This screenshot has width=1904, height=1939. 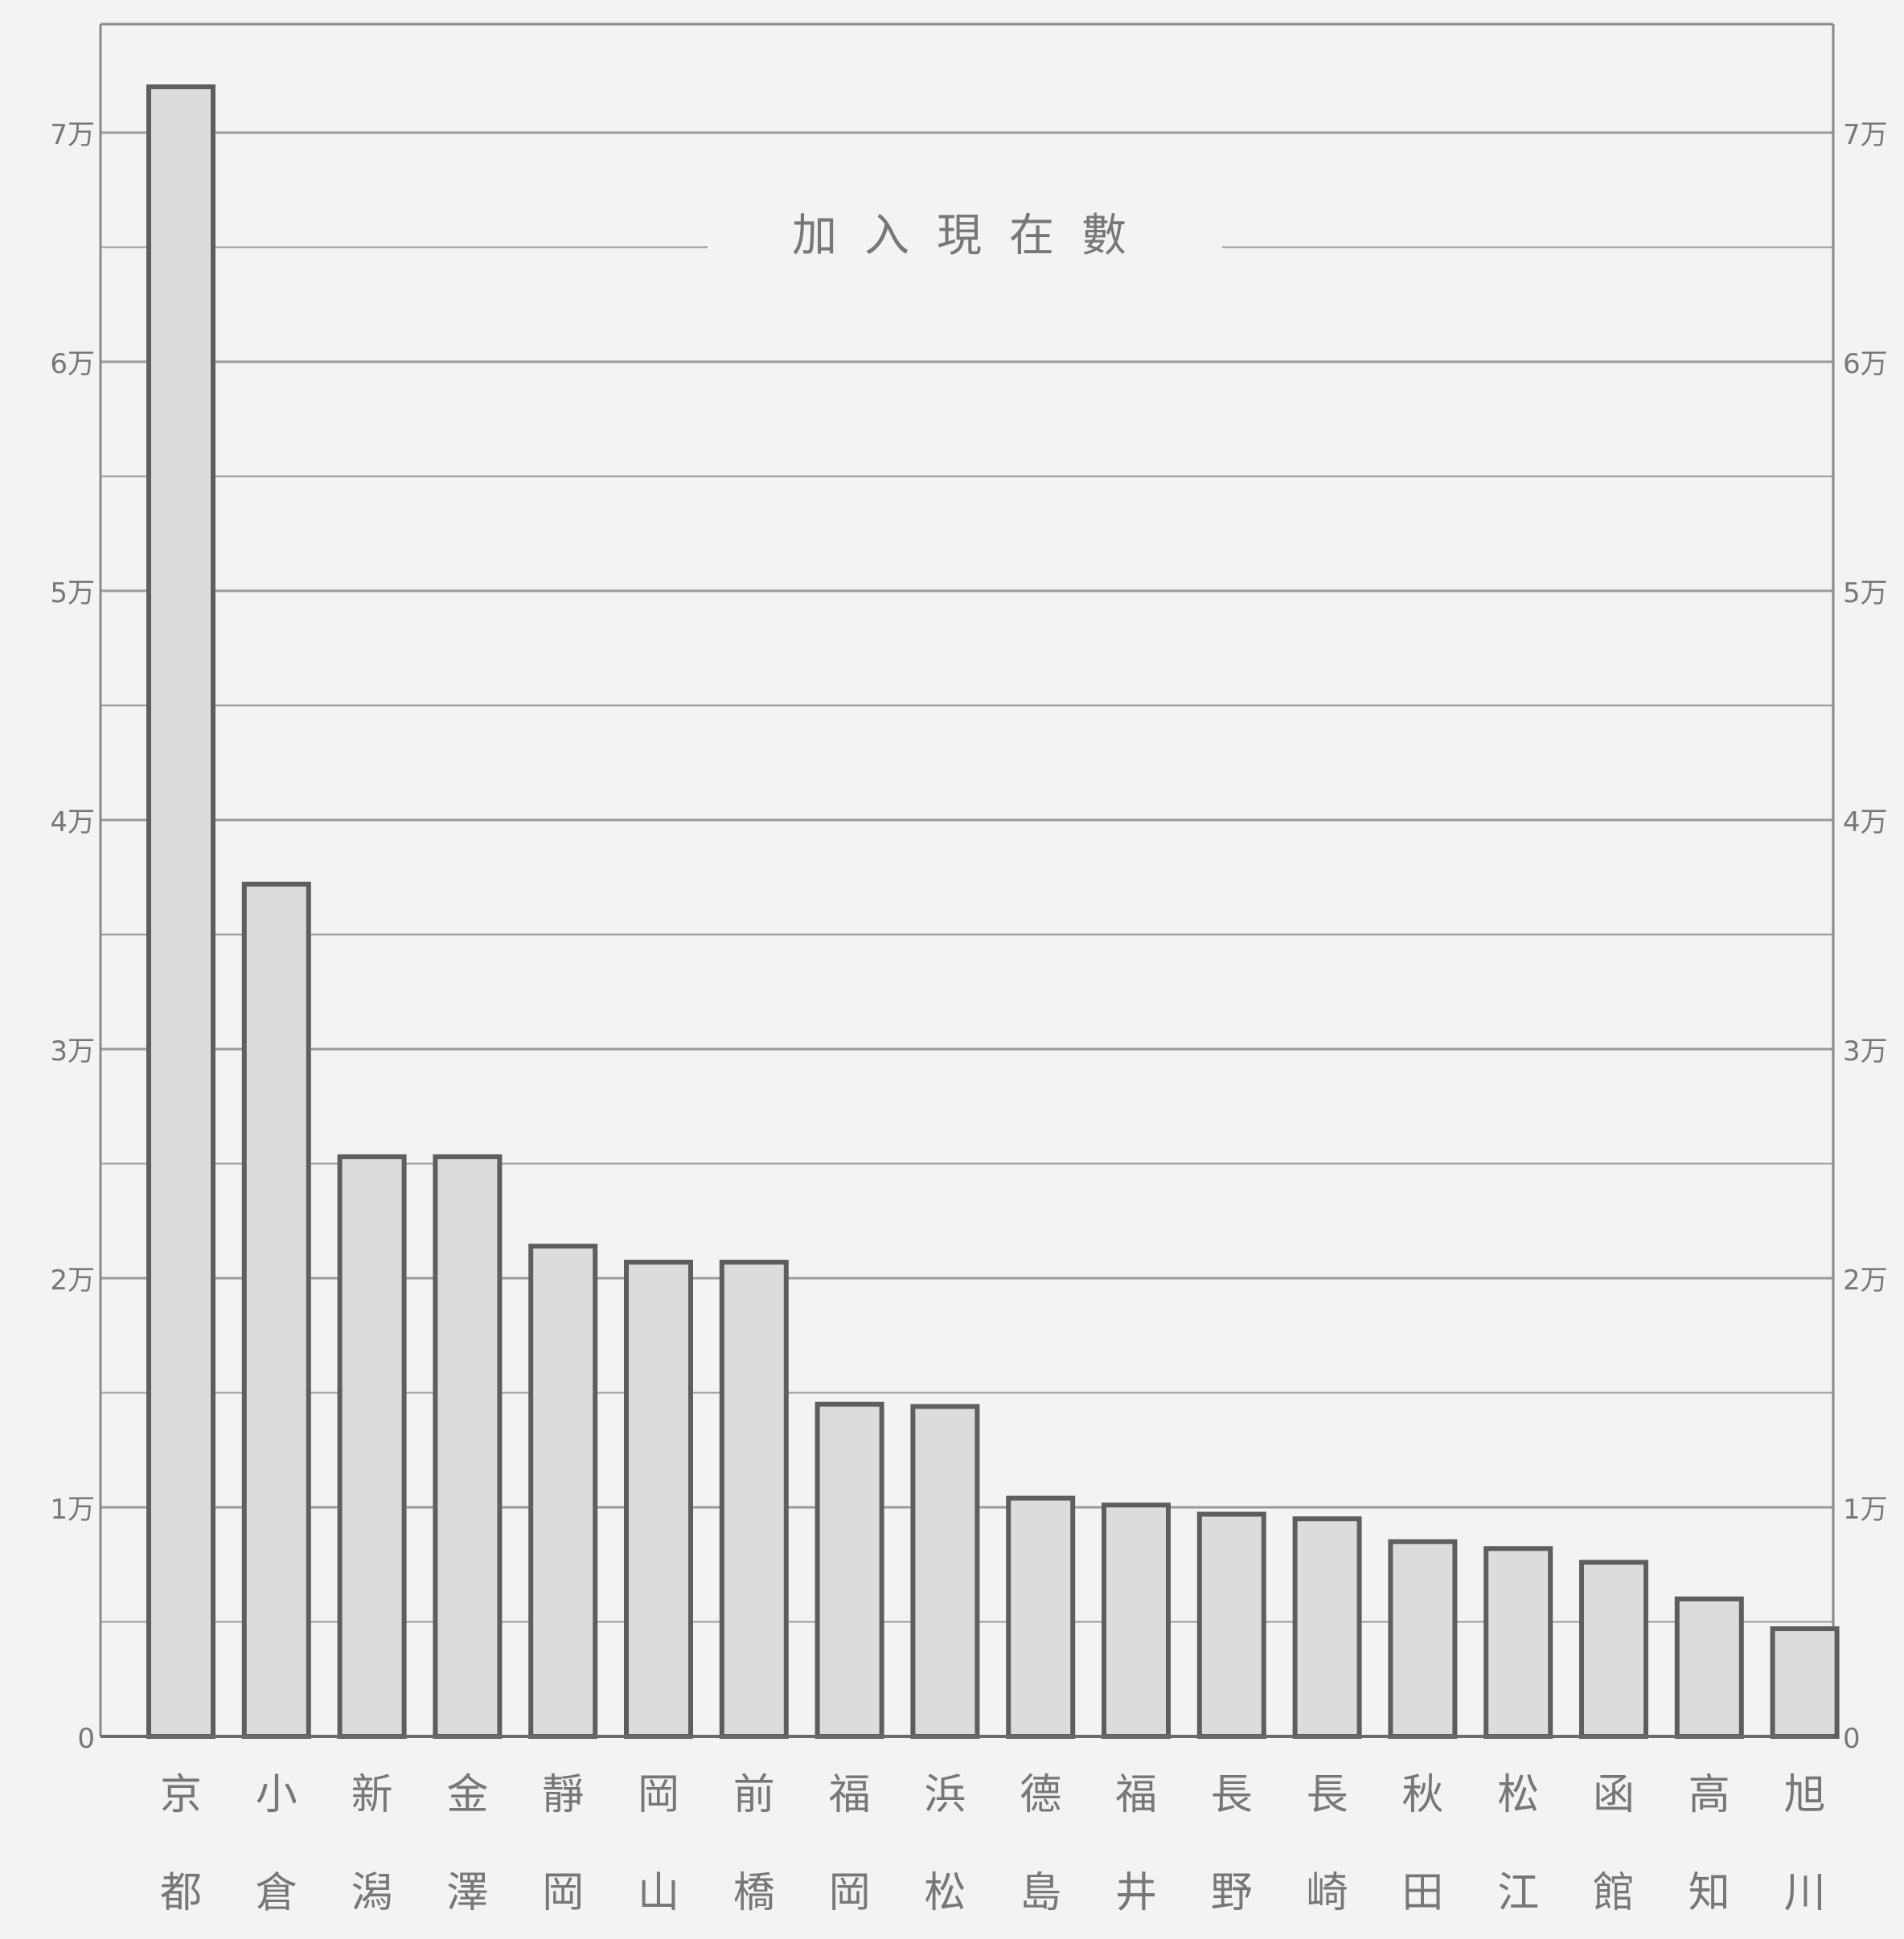 I want to click on y-axis-left-labels: 0 1万 2万 3万 4万 5万 6万 7万, so click(x=72, y=937).